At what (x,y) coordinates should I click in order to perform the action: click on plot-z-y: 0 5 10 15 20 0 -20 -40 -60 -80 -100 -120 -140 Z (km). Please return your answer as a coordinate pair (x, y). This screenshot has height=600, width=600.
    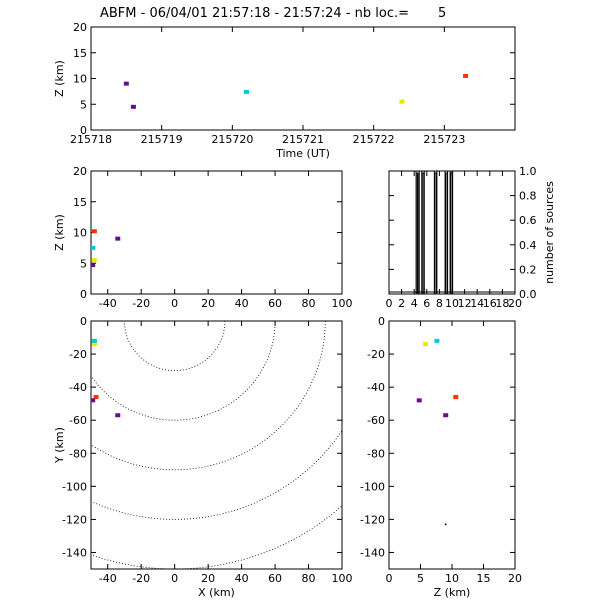
    Looking at the image, I should click on (441, 457).